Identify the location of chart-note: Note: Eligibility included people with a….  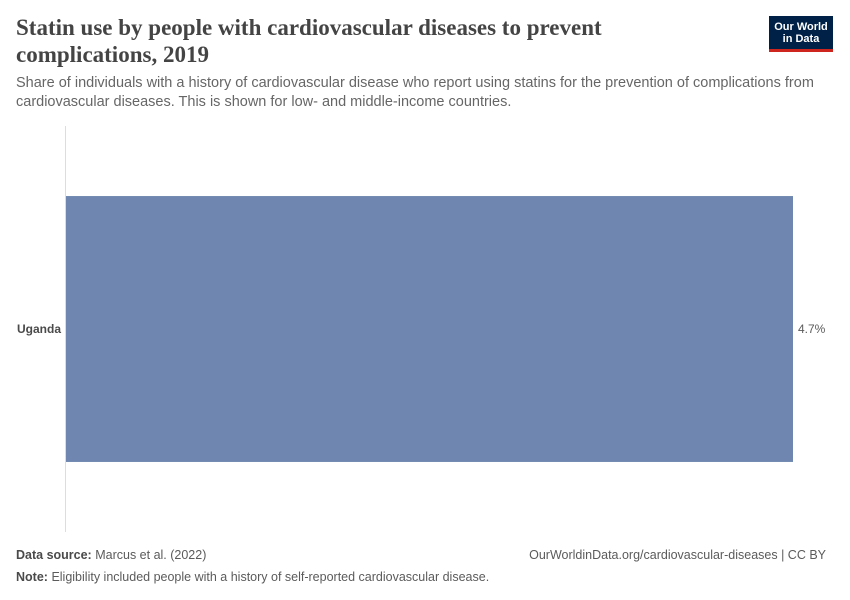
(252, 577).